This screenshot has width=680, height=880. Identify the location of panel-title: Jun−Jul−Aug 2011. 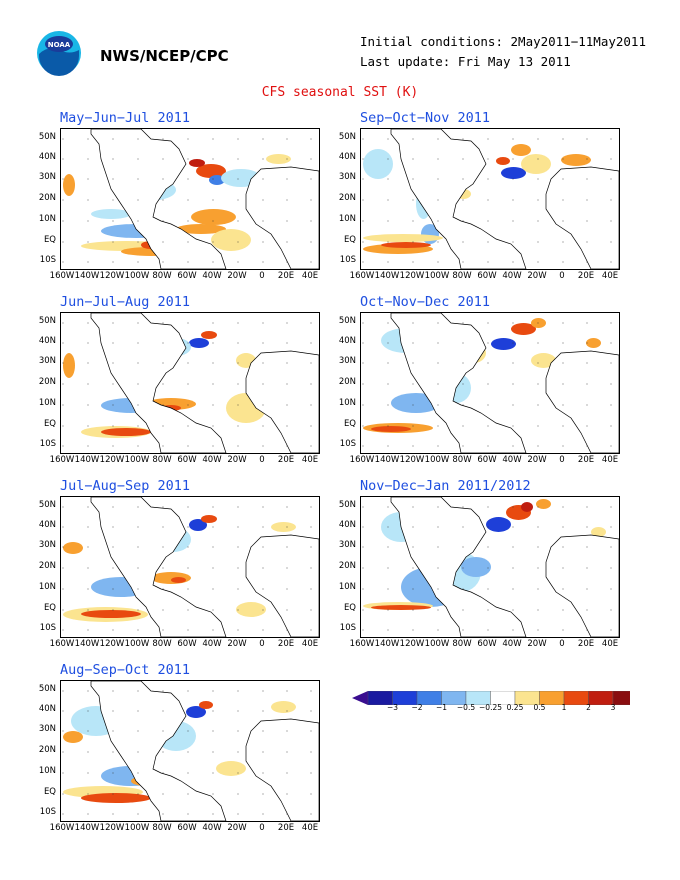
(125, 302).